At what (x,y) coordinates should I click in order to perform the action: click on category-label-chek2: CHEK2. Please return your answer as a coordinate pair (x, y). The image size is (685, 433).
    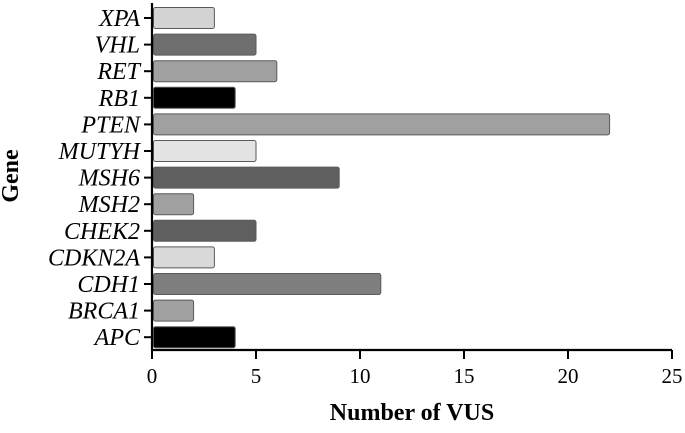
    Looking at the image, I should click on (102, 232).